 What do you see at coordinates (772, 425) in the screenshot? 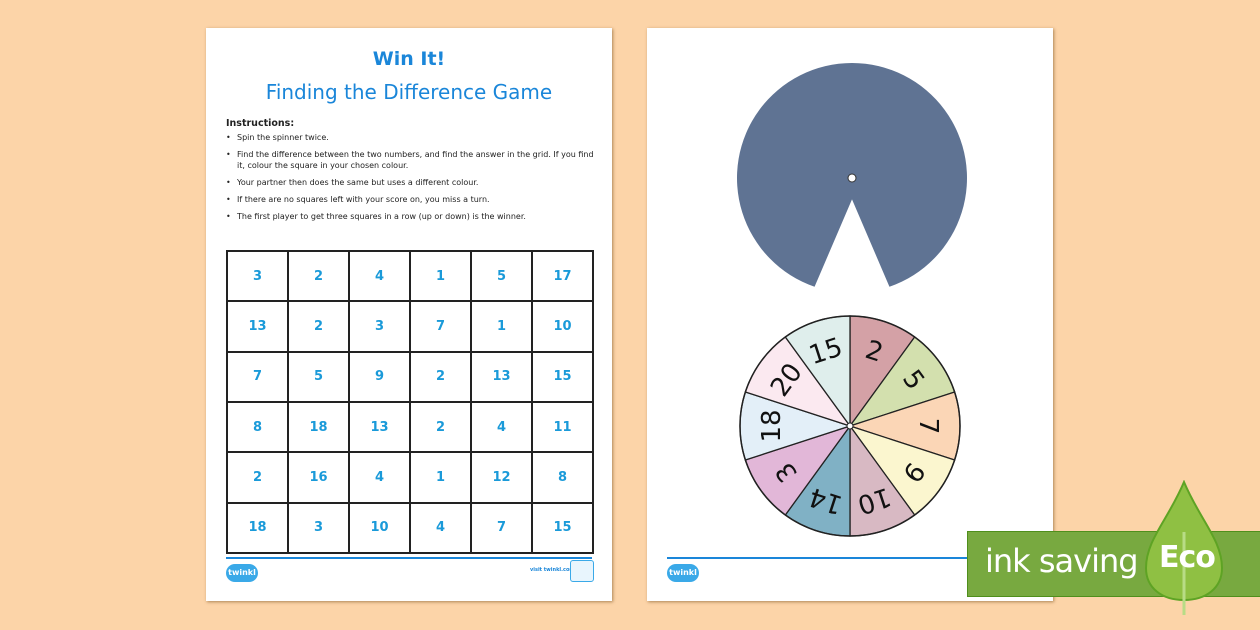
I see `spinner-segment-label: 18` at bounding box center [772, 425].